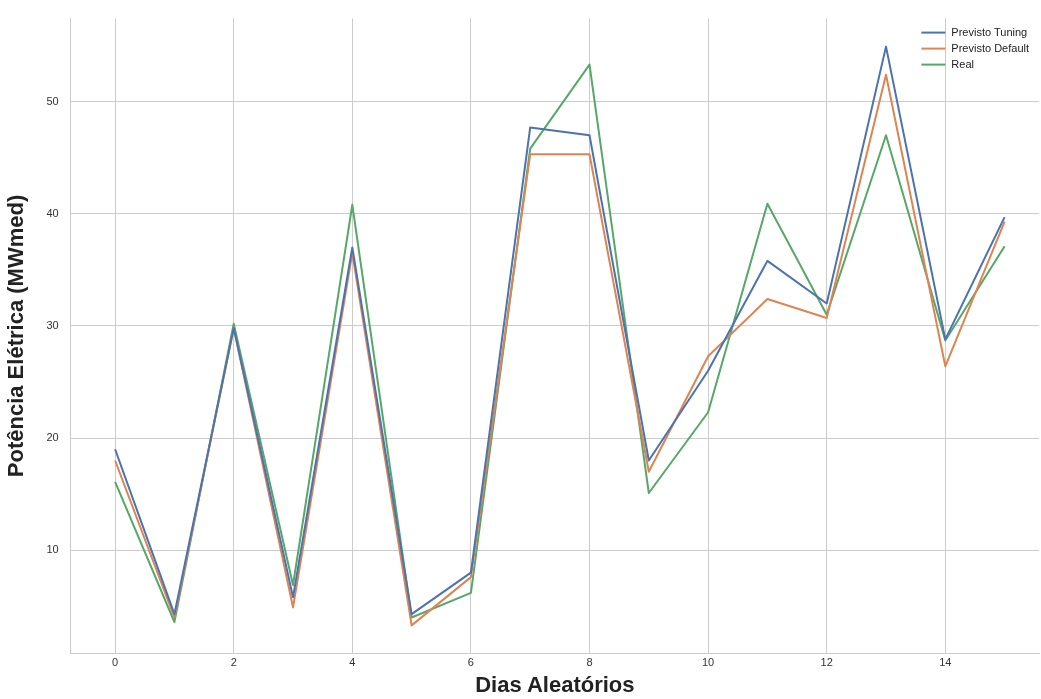 The width and height of the screenshot is (1041, 699). I want to click on x-tick-label: 2, so click(233, 662).